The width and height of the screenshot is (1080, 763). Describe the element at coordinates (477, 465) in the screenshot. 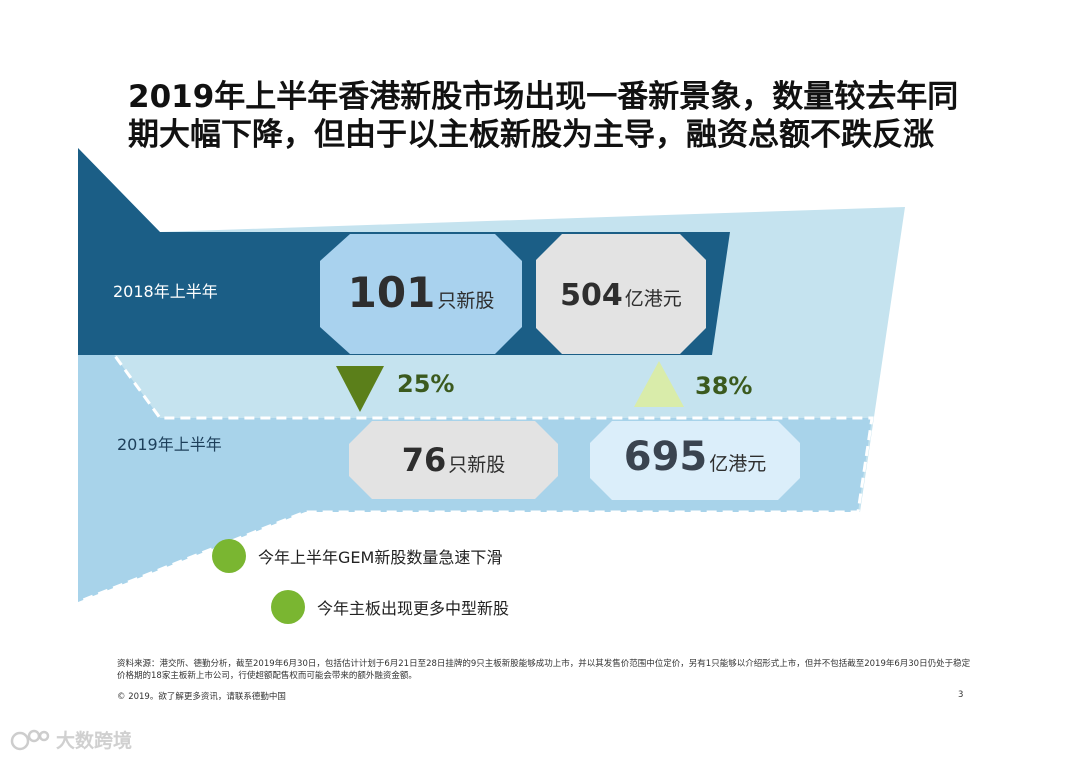

I see `count-2019-unit: 只新股` at that location.